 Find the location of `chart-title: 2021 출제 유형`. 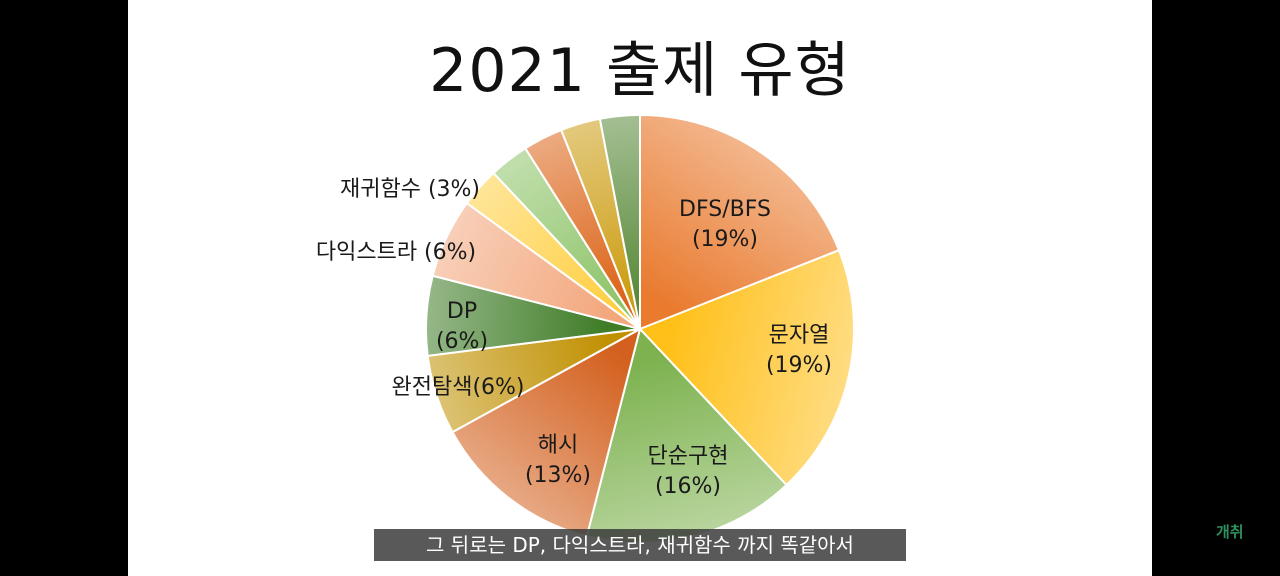

chart-title: 2021 출제 유형 is located at coordinates (640, 71).